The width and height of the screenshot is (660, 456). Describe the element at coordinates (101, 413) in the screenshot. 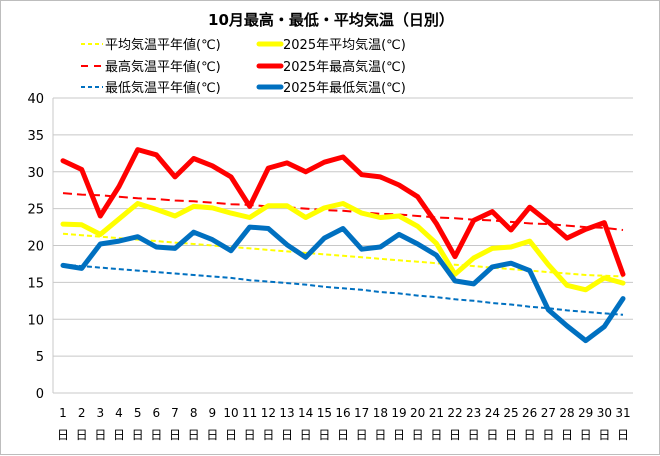

I see `x-tick-label: 3` at that location.